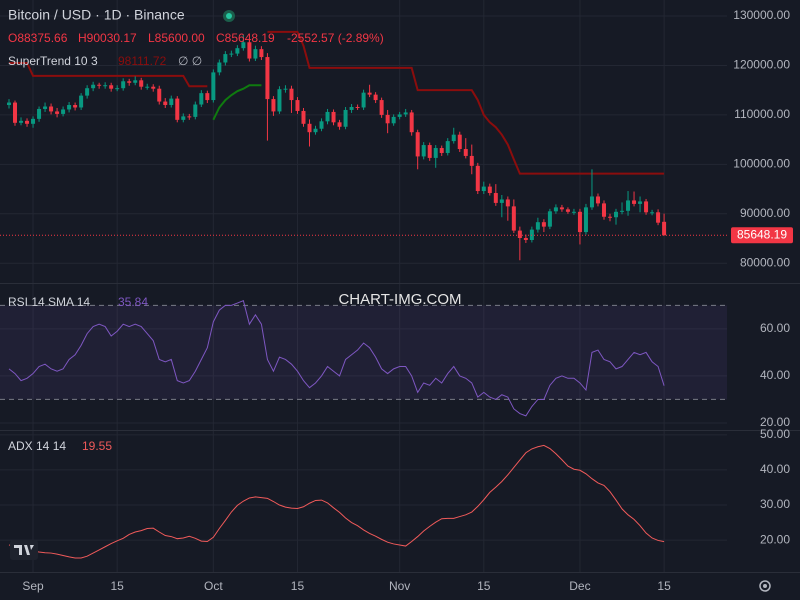 The image size is (800, 600). What do you see at coordinates (37, 446) in the screenshot?
I see `adx-label: ADX 14 14` at bounding box center [37, 446].